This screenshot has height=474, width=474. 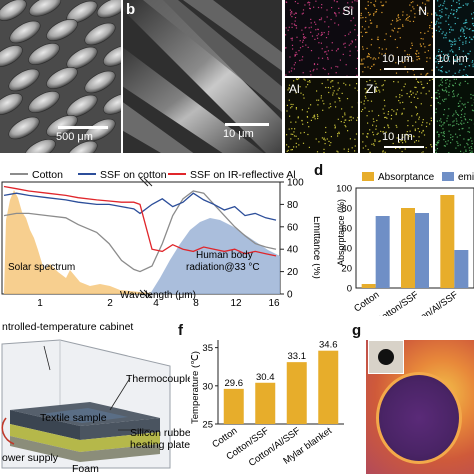 I want to click on eds-map-al: Al, so click(x=321, y=115).